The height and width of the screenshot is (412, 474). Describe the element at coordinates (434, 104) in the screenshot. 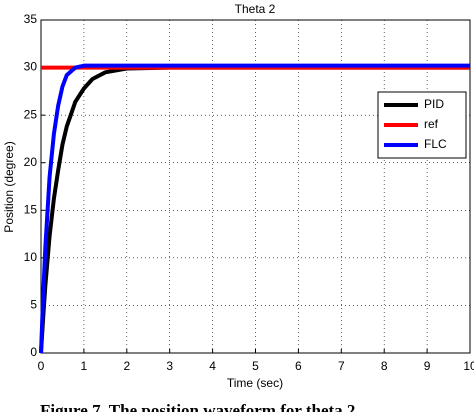

I see `legend-label: PID` at that location.